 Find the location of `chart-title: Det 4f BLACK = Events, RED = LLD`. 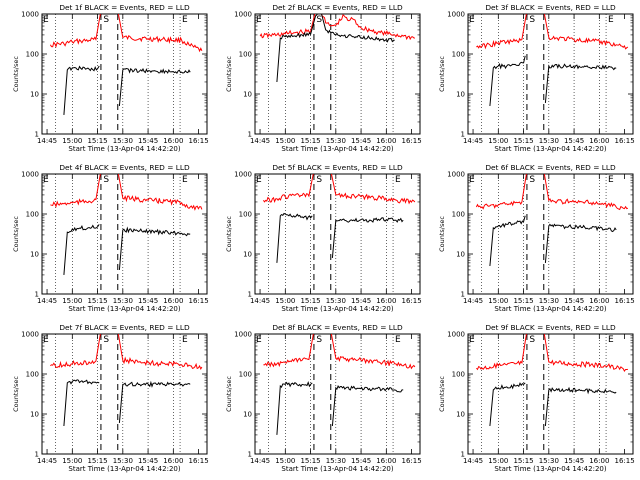

chart-title: Det 4f BLACK = Events, RED = LLD is located at coordinates (124, 167).